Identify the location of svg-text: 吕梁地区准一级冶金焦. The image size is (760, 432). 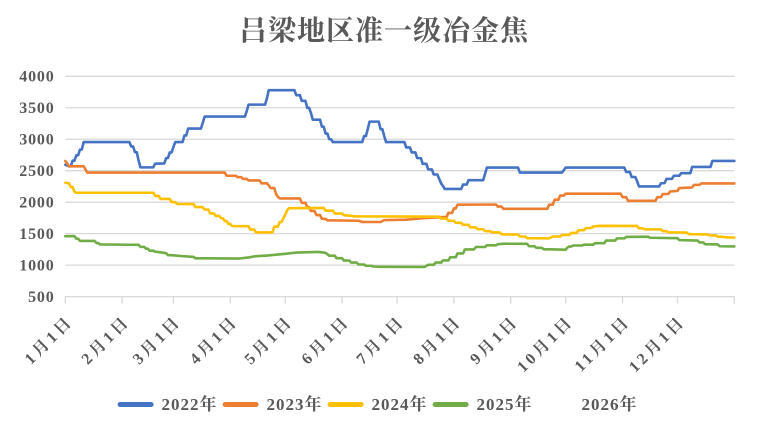
(384, 30).